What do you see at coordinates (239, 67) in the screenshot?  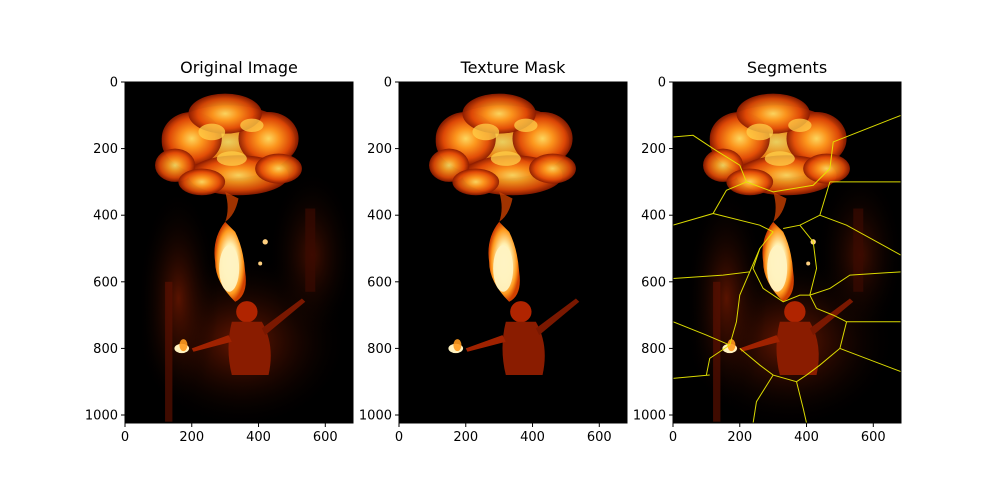 I see `panel-title: Original Image` at bounding box center [239, 67].